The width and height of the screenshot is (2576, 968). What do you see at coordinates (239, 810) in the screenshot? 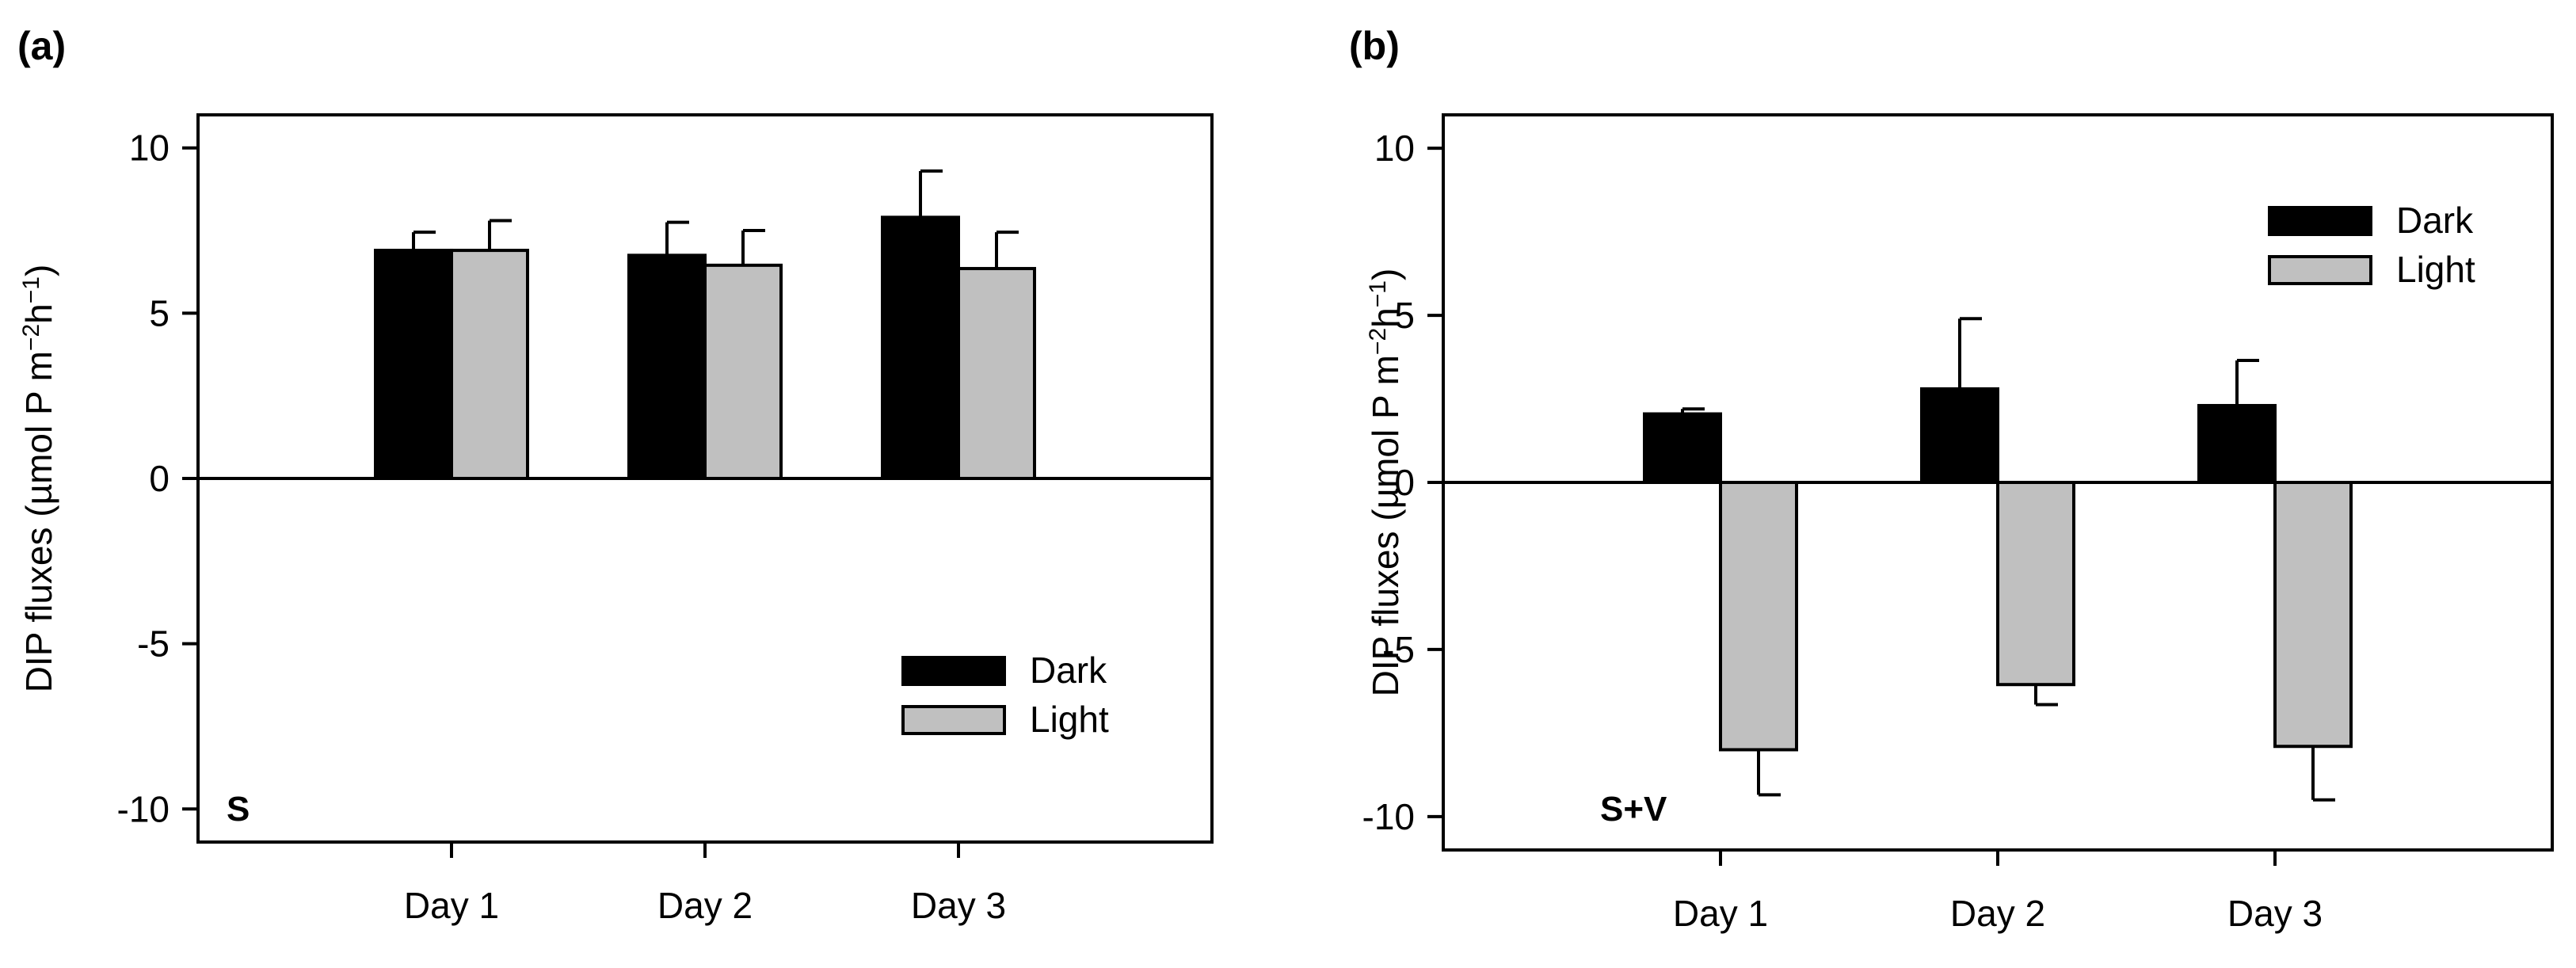
I see `panel-treatment-label: S` at bounding box center [239, 810].